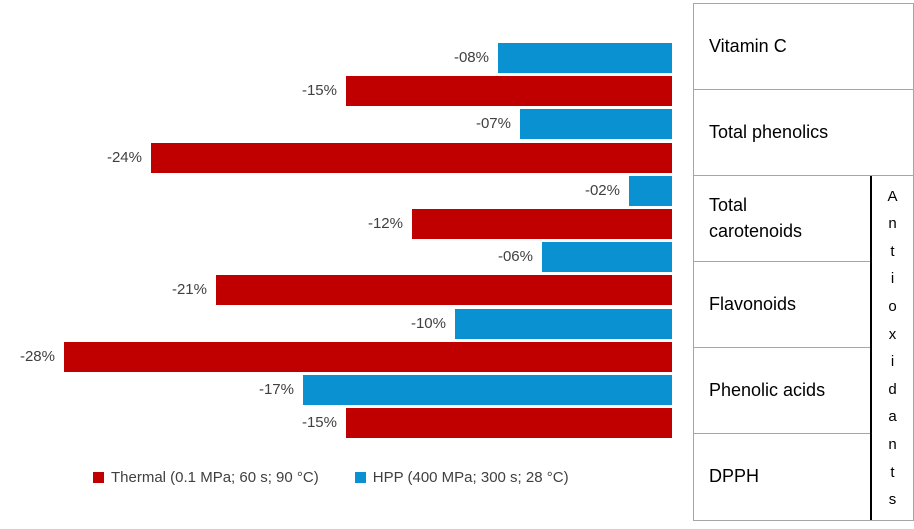  I want to click on table-vertical-divider, so click(871, 348).